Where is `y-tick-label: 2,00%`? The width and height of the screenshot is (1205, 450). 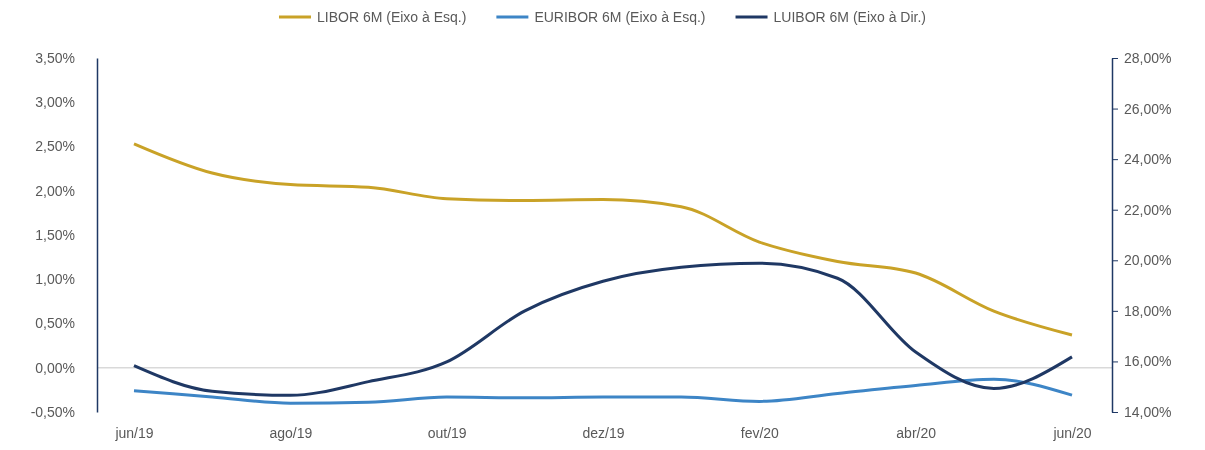
y-tick-label: 2,00% is located at coordinates (55, 190).